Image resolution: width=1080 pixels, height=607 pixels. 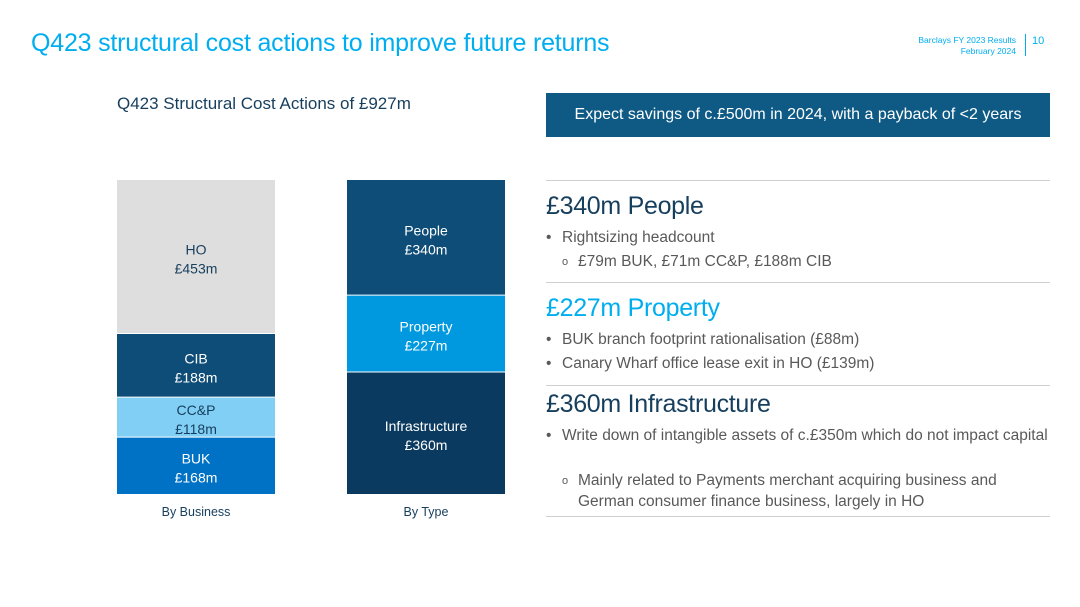 I want to click on bar-segment-people, so click(x=426, y=238).